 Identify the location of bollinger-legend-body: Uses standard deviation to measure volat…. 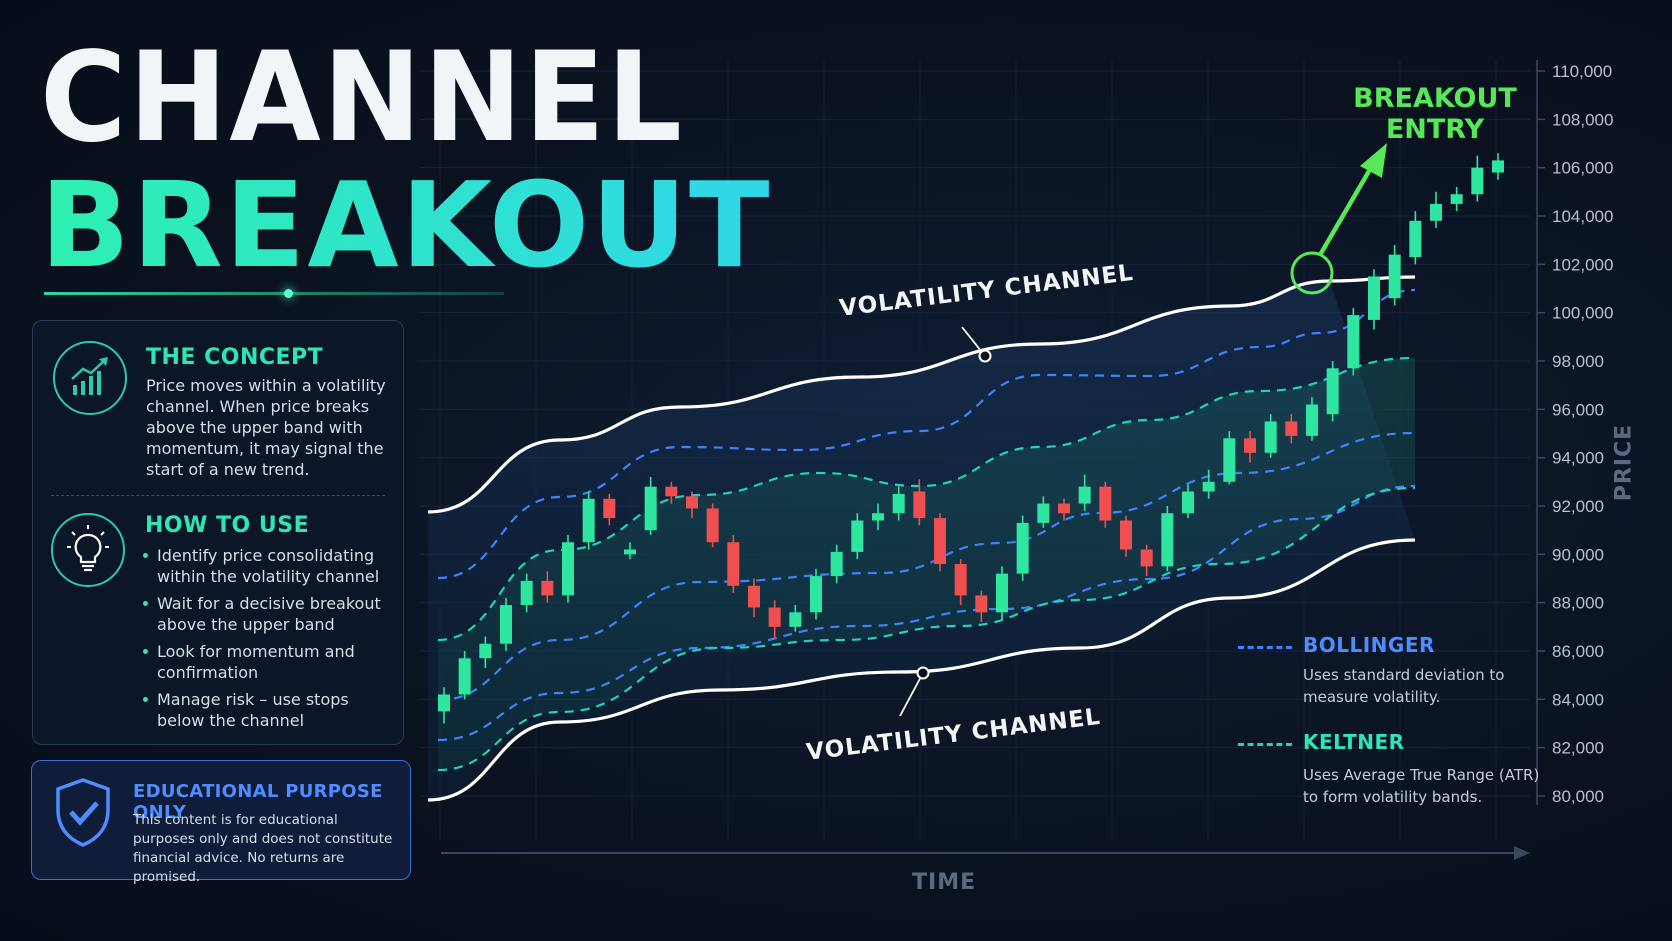
(1404, 686).